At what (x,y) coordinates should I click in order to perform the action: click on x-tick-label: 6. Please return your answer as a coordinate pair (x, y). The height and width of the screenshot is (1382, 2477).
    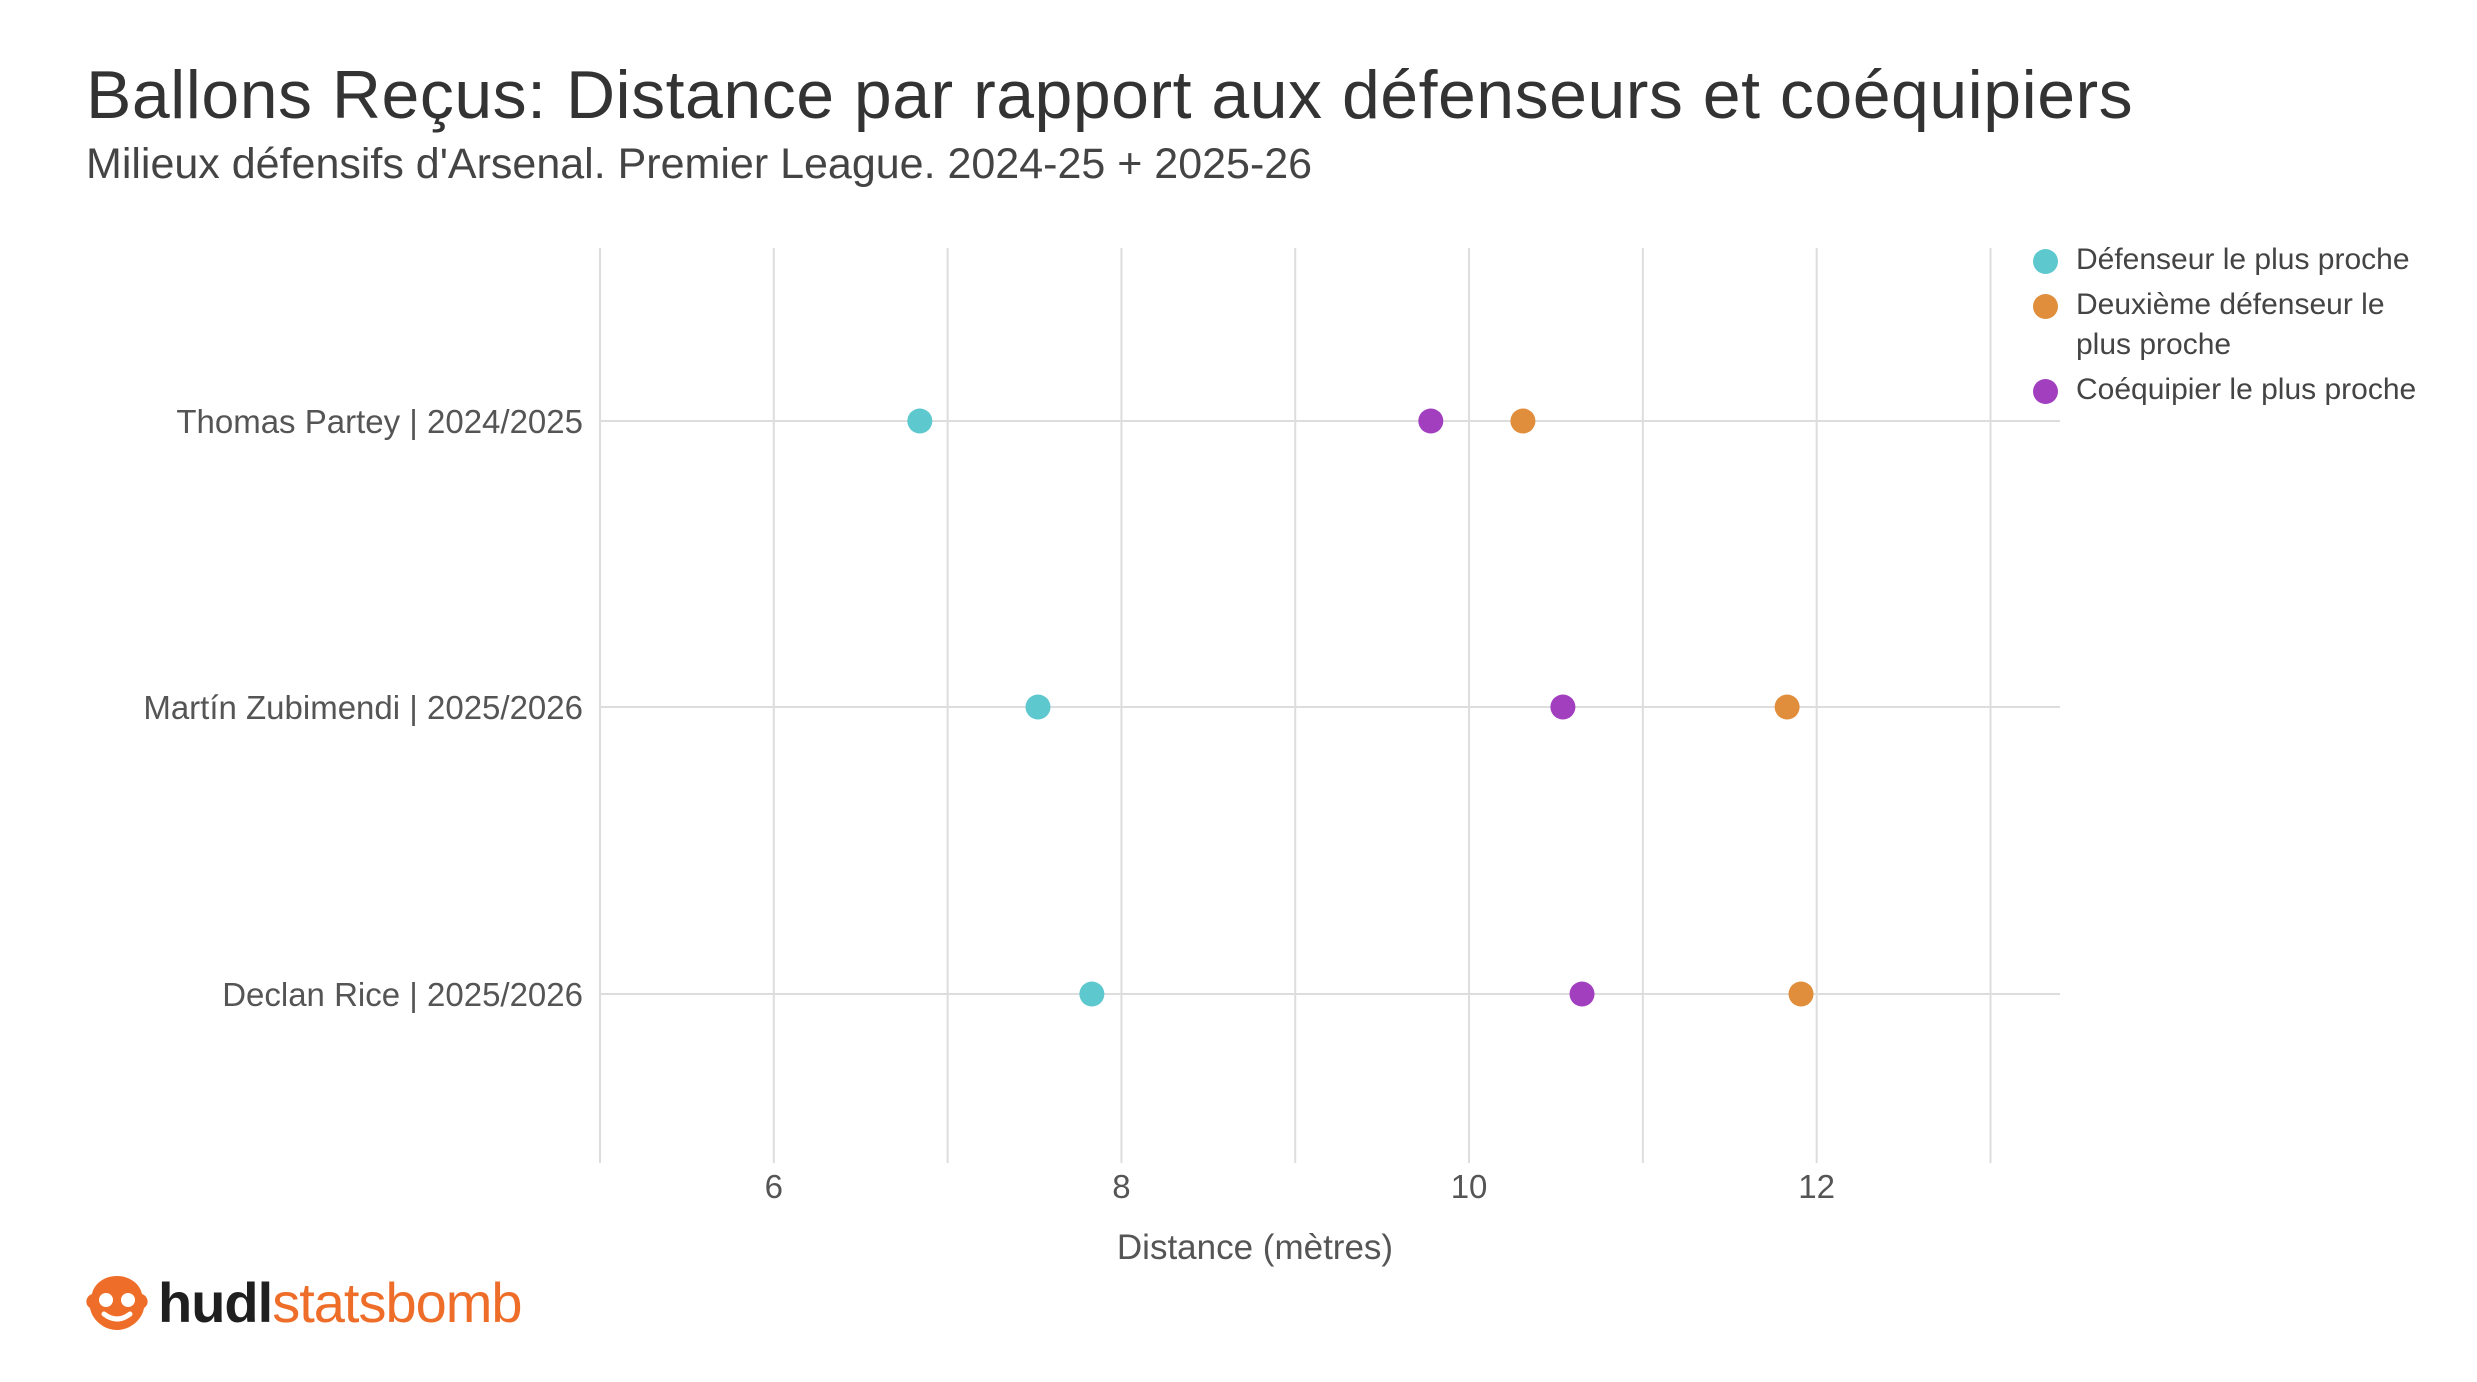
    Looking at the image, I should click on (774, 1186).